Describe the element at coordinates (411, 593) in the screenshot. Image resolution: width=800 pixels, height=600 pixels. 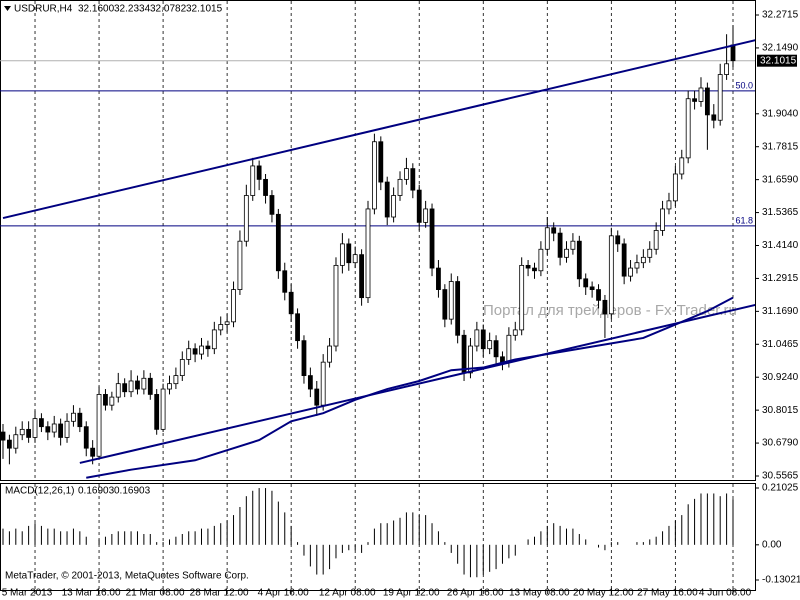
I see `x-tick-label: 19 Apr 12:00` at that location.